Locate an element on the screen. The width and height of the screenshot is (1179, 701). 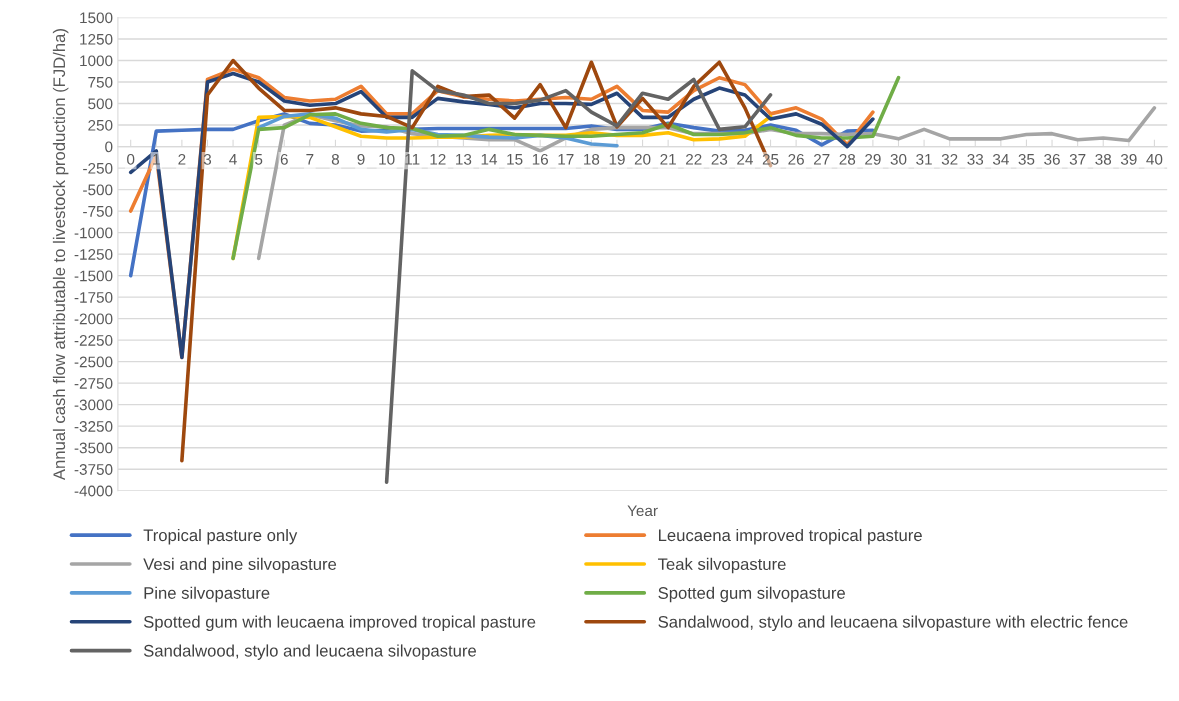
legend-label: Vesi and pine silvopasture is located at coordinates (240, 565).